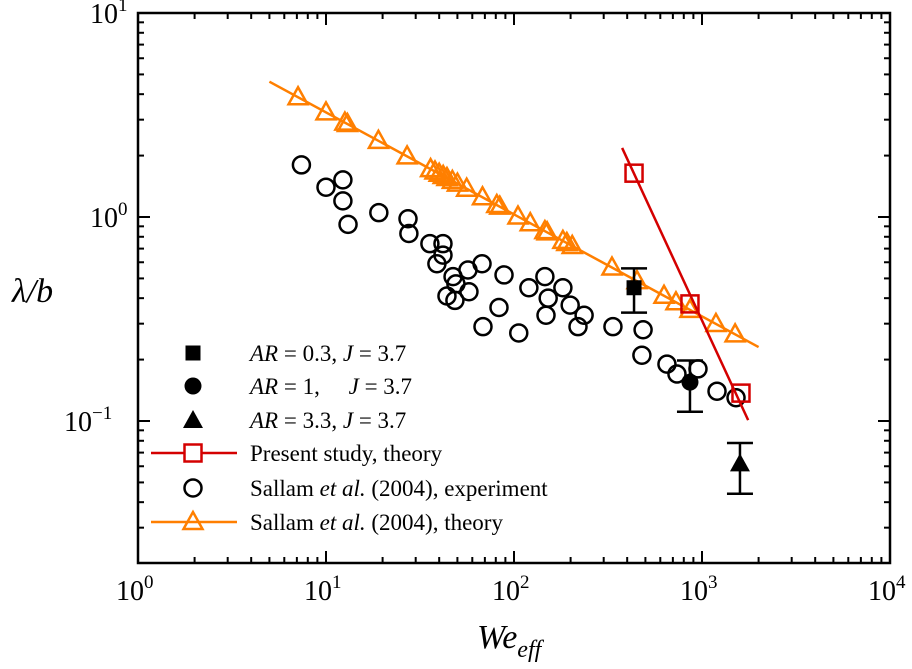 The height and width of the screenshot is (669, 912). I want to click on x-tick-label-exponent: 2, so click(525, 582).